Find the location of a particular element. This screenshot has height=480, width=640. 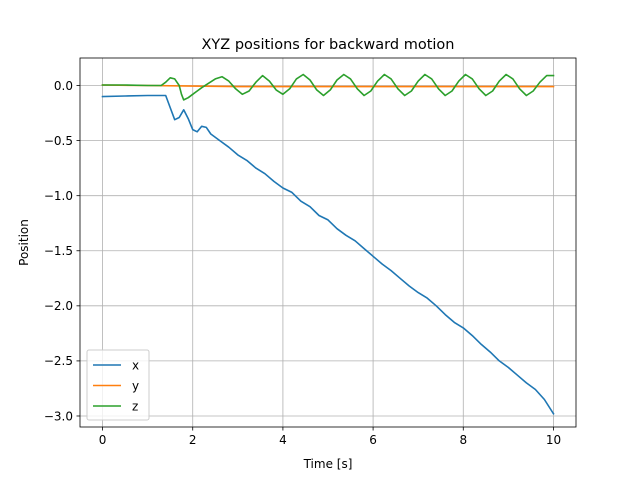

x-tick-label: 4 is located at coordinates (283, 440).